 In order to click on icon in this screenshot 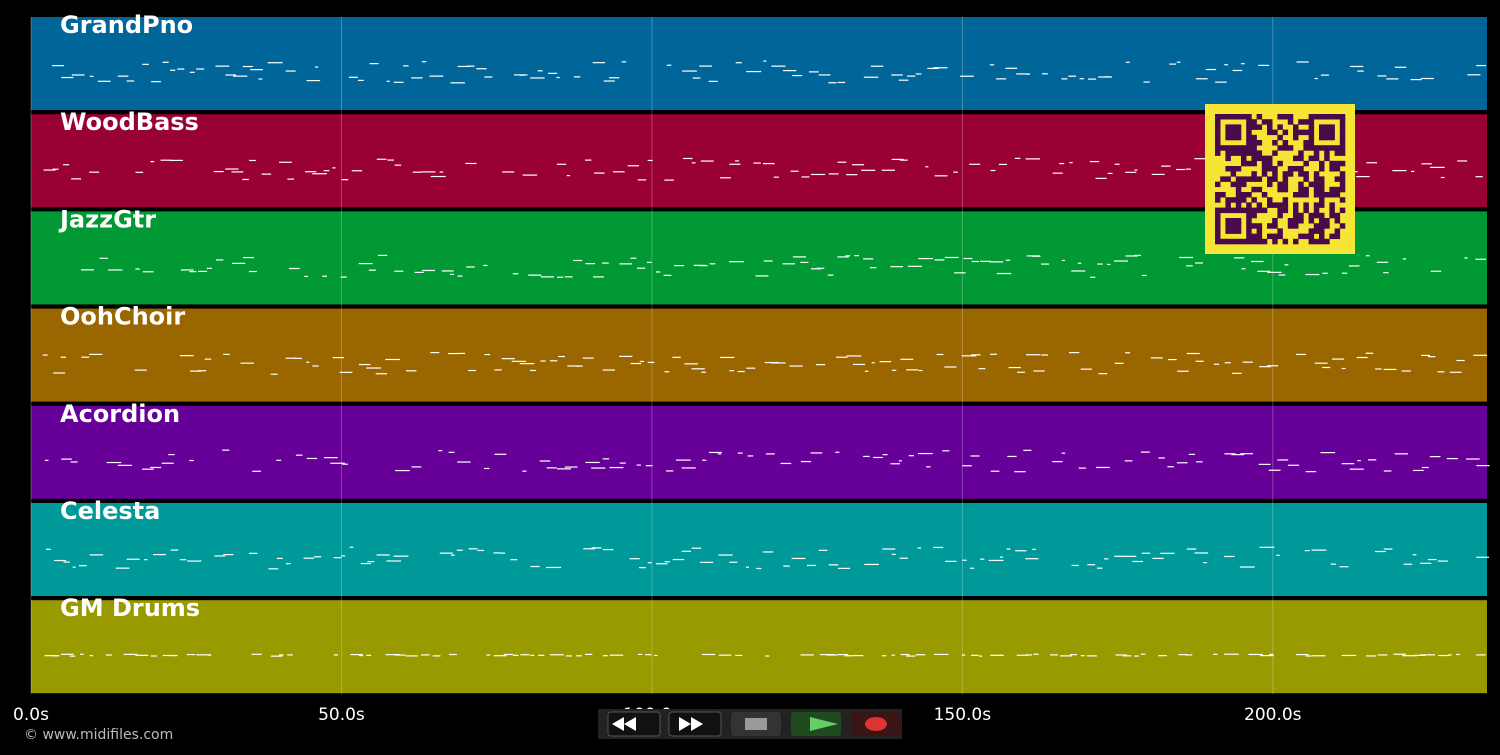, I will do `click(756, 724)`.